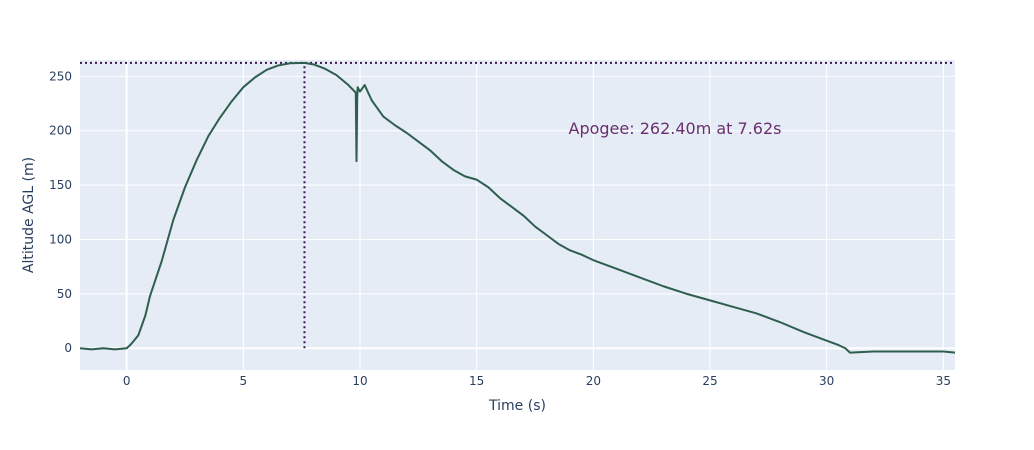 The height and width of the screenshot is (450, 1034). What do you see at coordinates (127, 381) in the screenshot?
I see `x-tick-label: 0` at bounding box center [127, 381].